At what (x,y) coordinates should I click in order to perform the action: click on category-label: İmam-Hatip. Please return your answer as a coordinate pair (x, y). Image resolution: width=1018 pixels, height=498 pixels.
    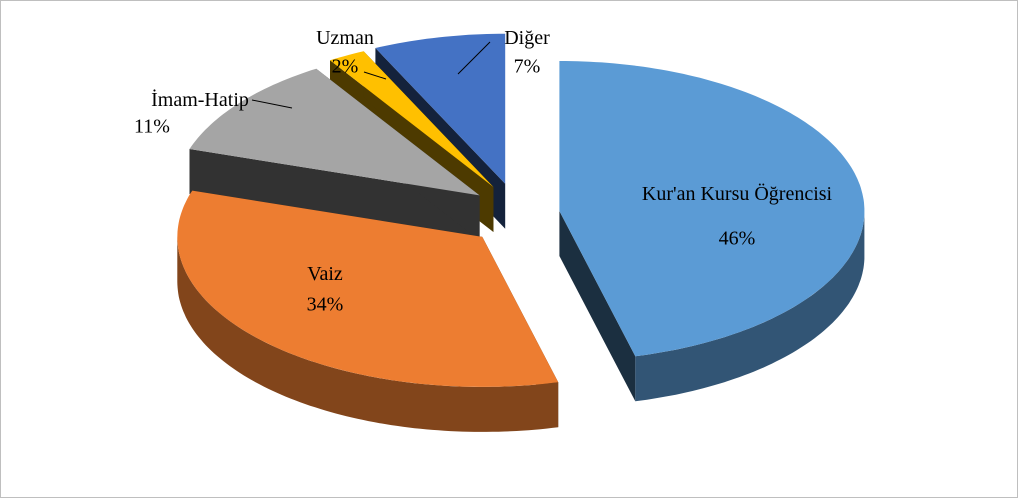
    Looking at the image, I should click on (200, 100).